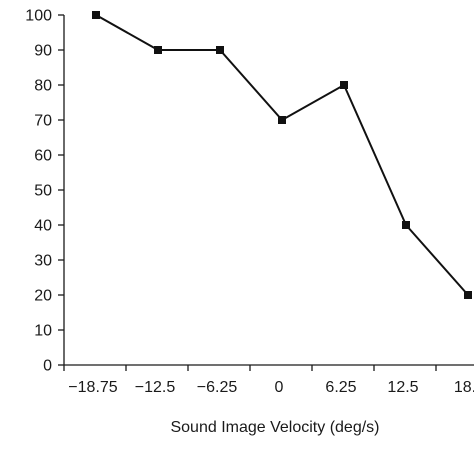 The width and height of the screenshot is (474, 474). I want to click on y-tick-label: 20, so click(43, 296).